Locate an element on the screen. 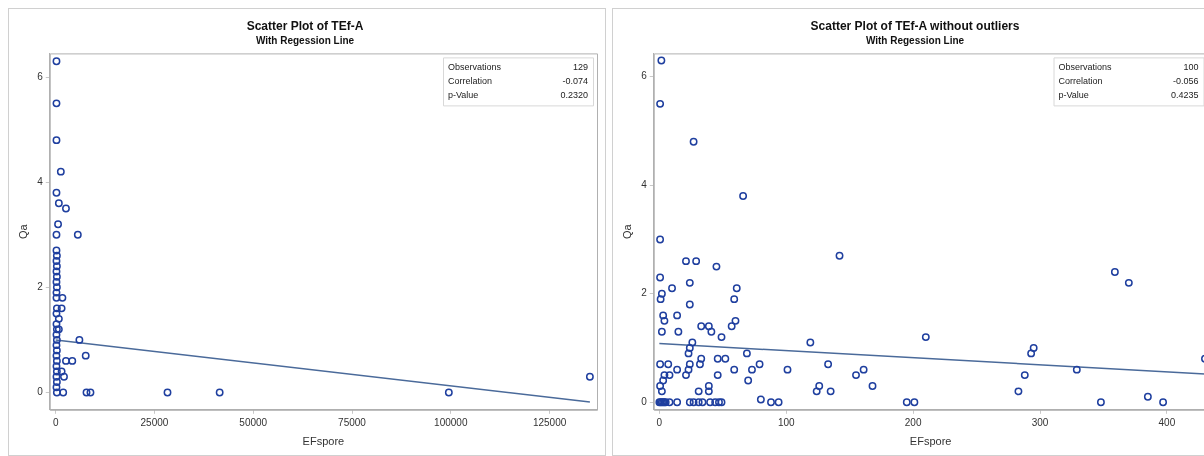 This screenshot has height=456, width=1204. x-tick-label: 100000 is located at coordinates (451, 422).